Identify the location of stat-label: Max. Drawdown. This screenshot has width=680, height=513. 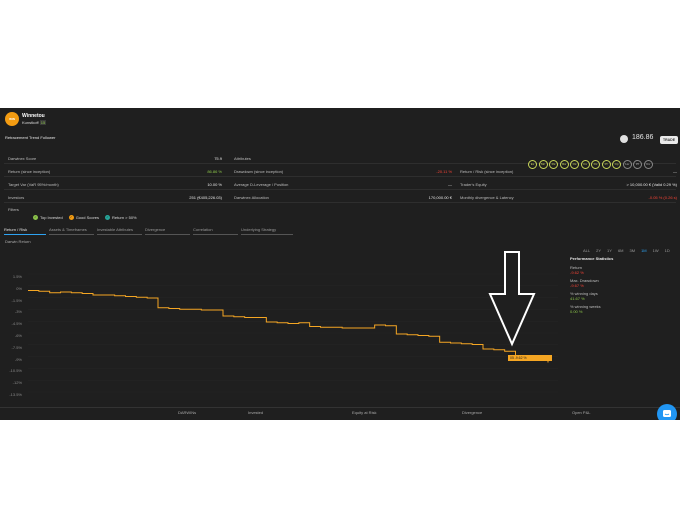
(584, 280).